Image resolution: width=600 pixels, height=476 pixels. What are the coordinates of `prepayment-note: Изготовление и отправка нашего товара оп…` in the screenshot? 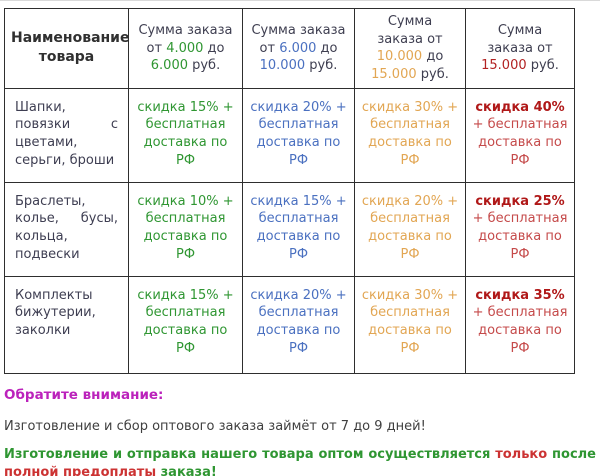 It's located at (300, 461).